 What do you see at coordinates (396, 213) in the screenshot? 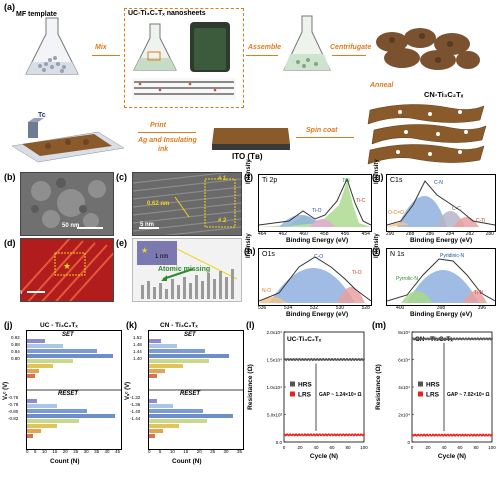
I see `xps-g-peak-oco: O-C=O` at bounding box center [396, 213].